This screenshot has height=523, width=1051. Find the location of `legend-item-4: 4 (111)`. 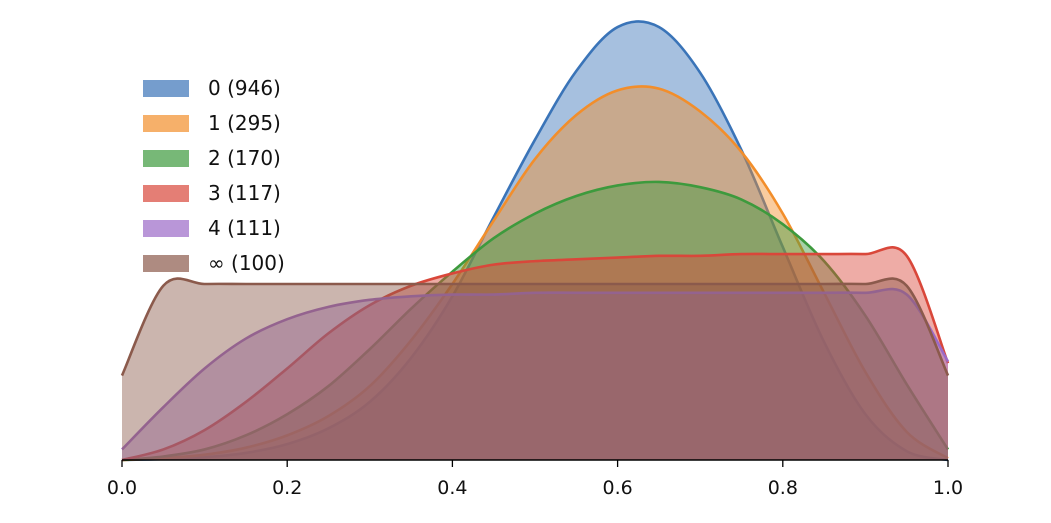

legend-item-4: 4 (111) is located at coordinates (212, 228).